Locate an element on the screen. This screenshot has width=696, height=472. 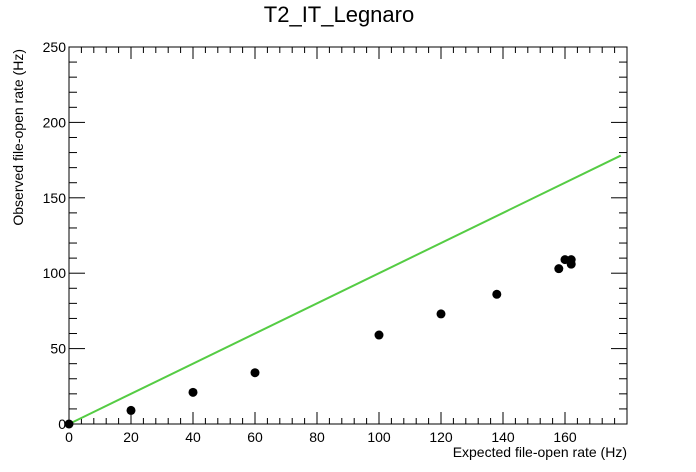
x-axis-title: Expected file-open rate (Hz) is located at coordinates (540, 452).